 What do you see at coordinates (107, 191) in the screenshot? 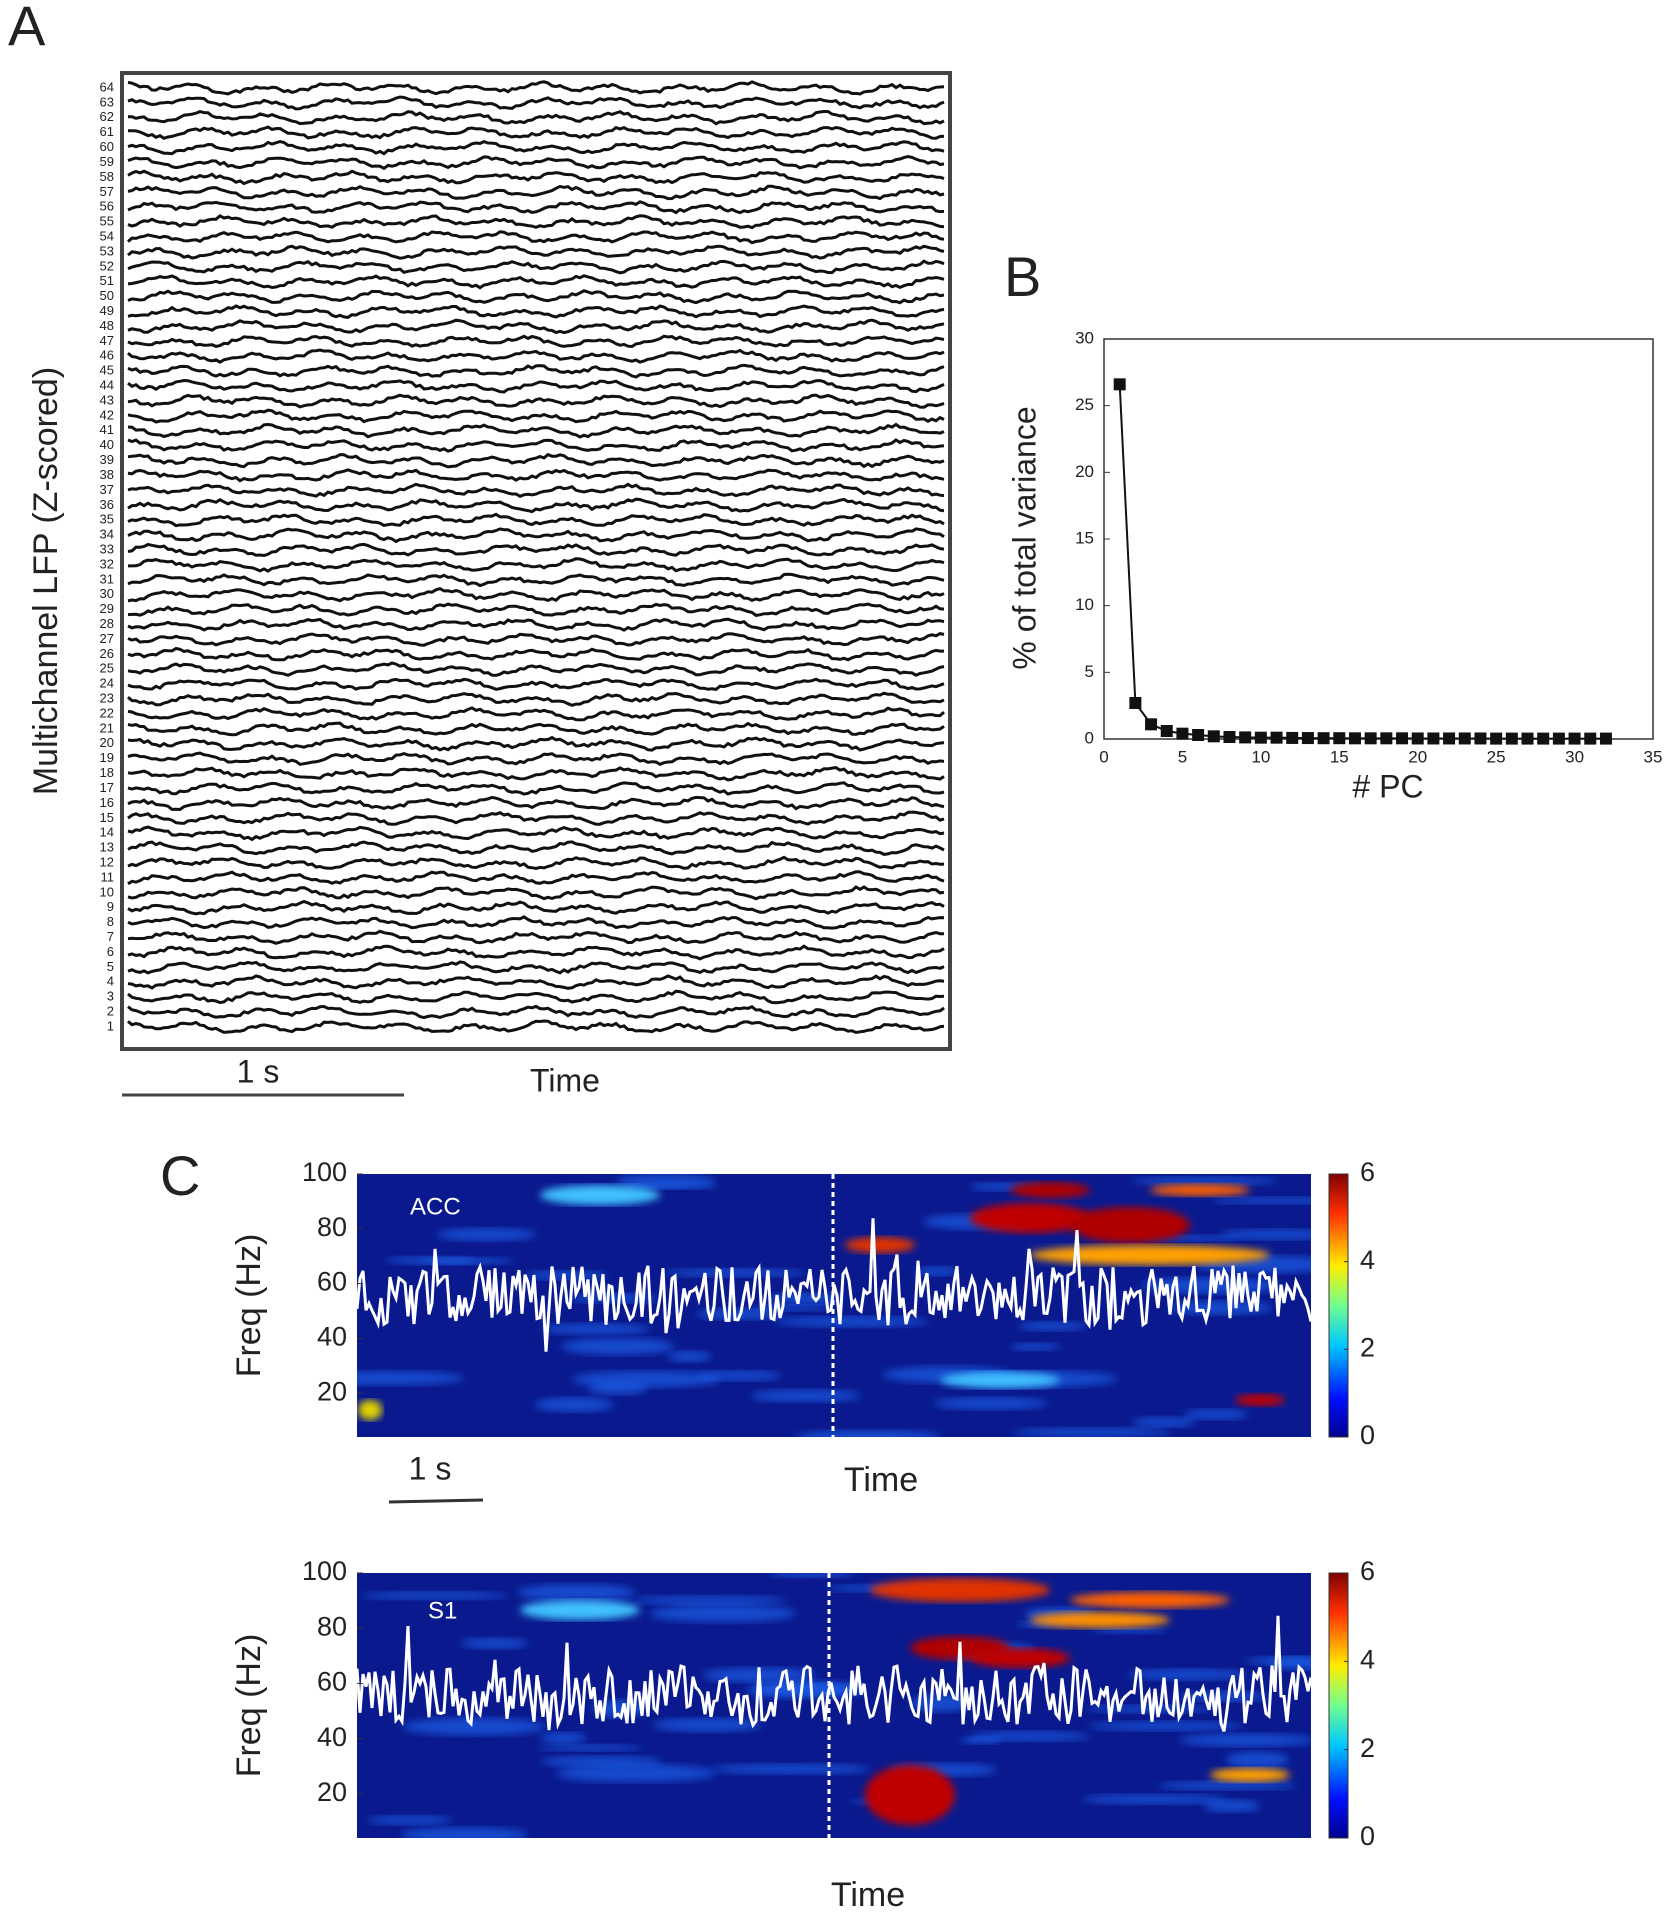
I see `channel-label: 57` at bounding box center [107, 191].